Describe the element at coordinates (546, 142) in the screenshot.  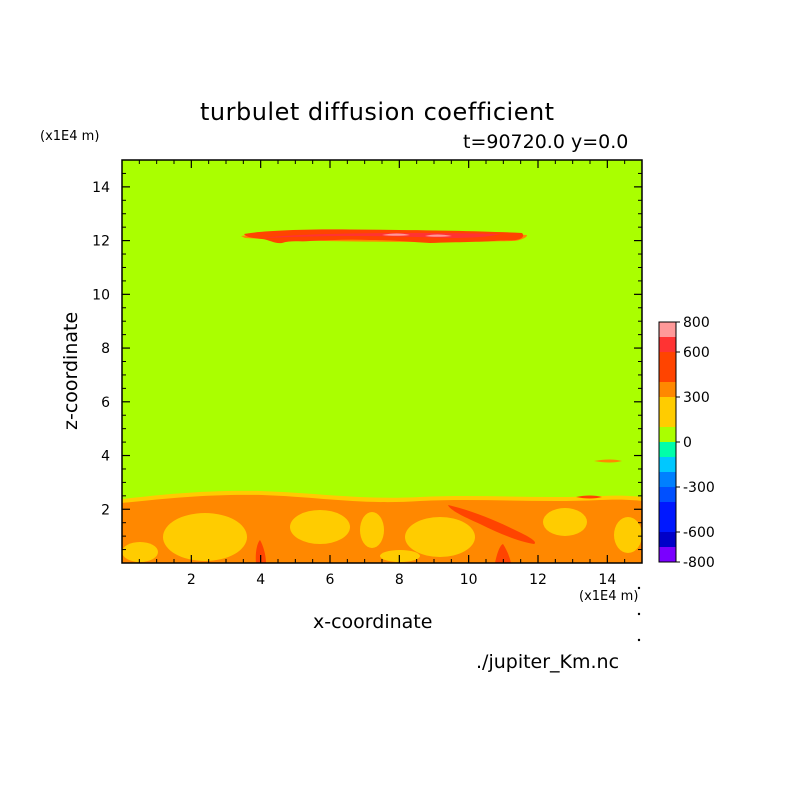
I see `chart-subtitle: t=90720.0 y=0.0` at that location.